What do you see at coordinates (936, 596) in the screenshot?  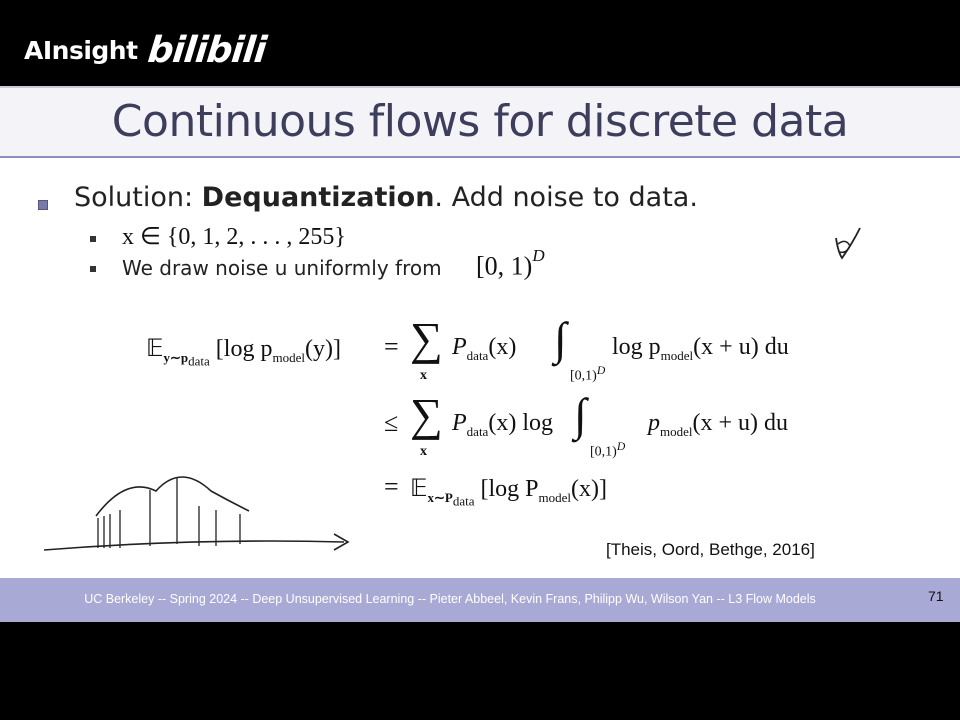 I see `page-number: 71` at bounding box center [936, 596].